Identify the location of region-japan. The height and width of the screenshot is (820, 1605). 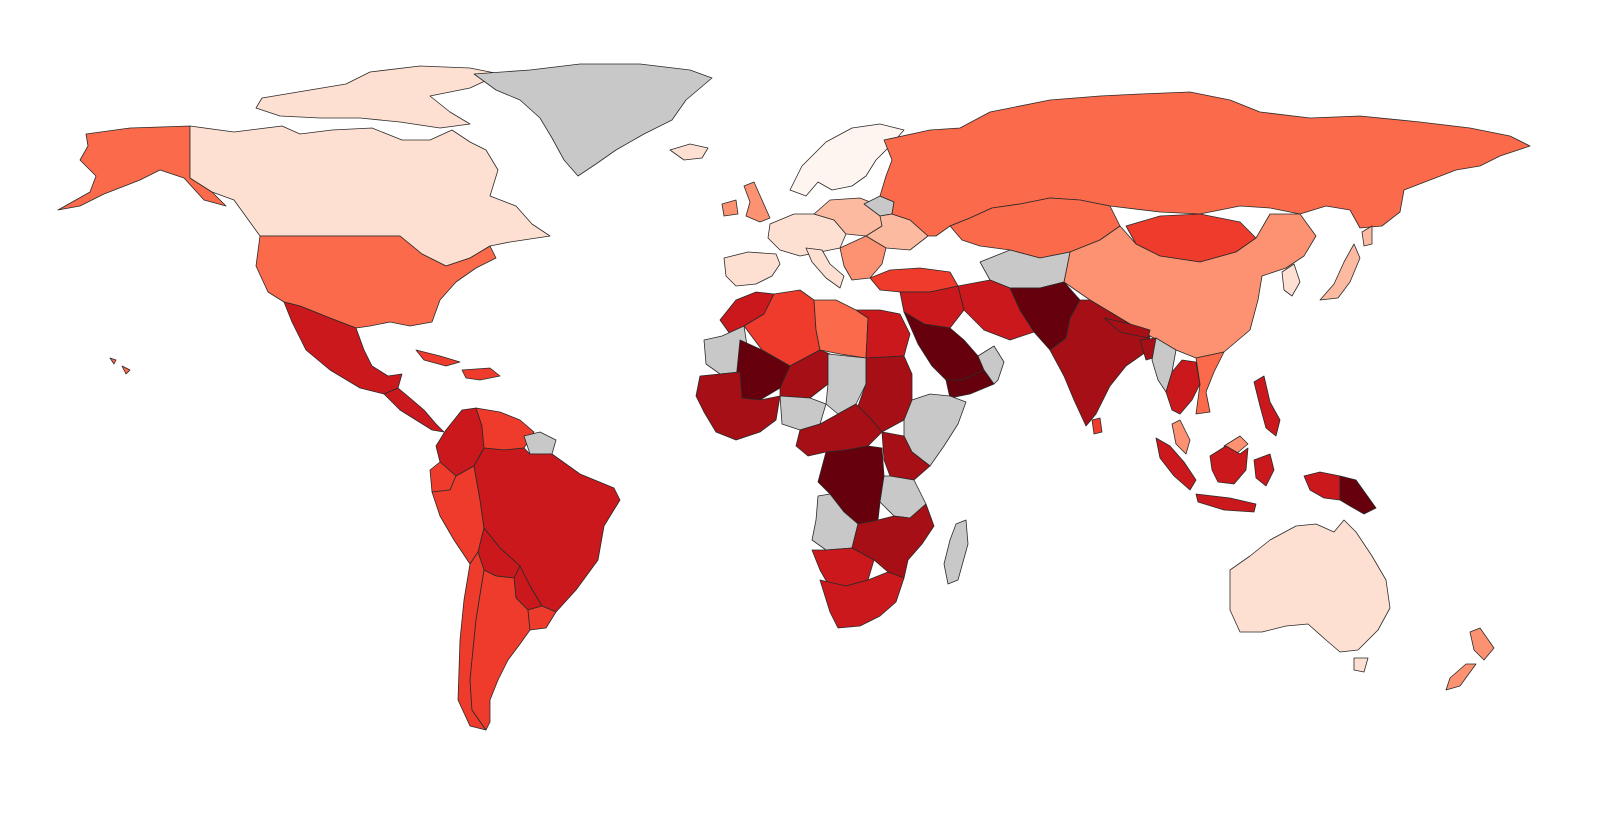
(1346, 263).